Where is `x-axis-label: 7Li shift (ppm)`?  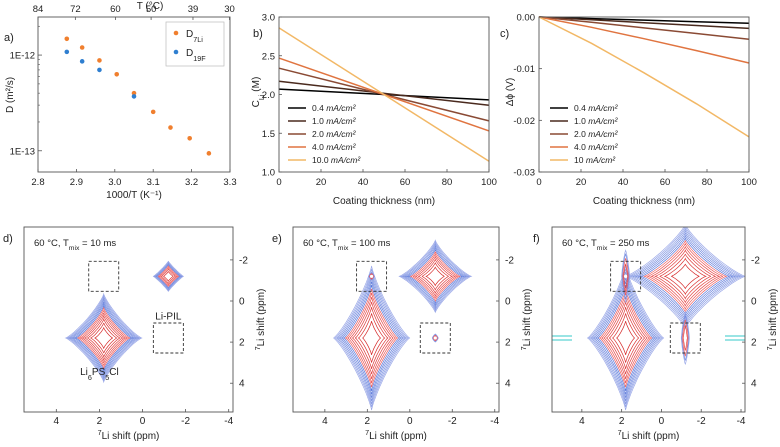
x-axis-label: 7Li shift (ppm) is located at coordinates (129, 435).